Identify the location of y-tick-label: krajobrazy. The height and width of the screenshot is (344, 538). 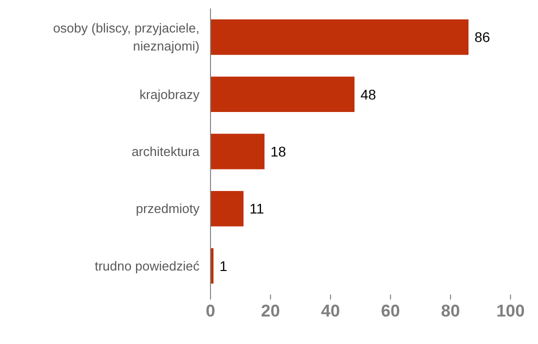
(170, 94).